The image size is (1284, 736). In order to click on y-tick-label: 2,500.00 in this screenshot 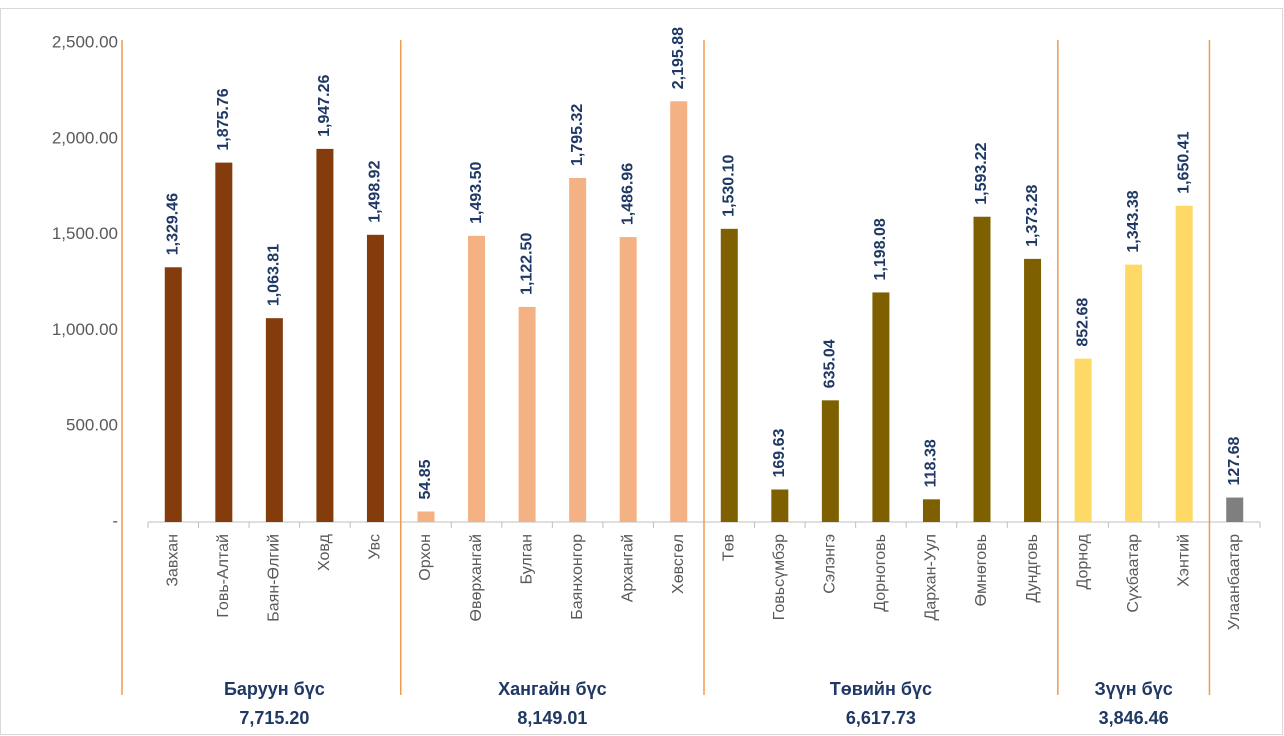, I will do `click(85, 41)`.